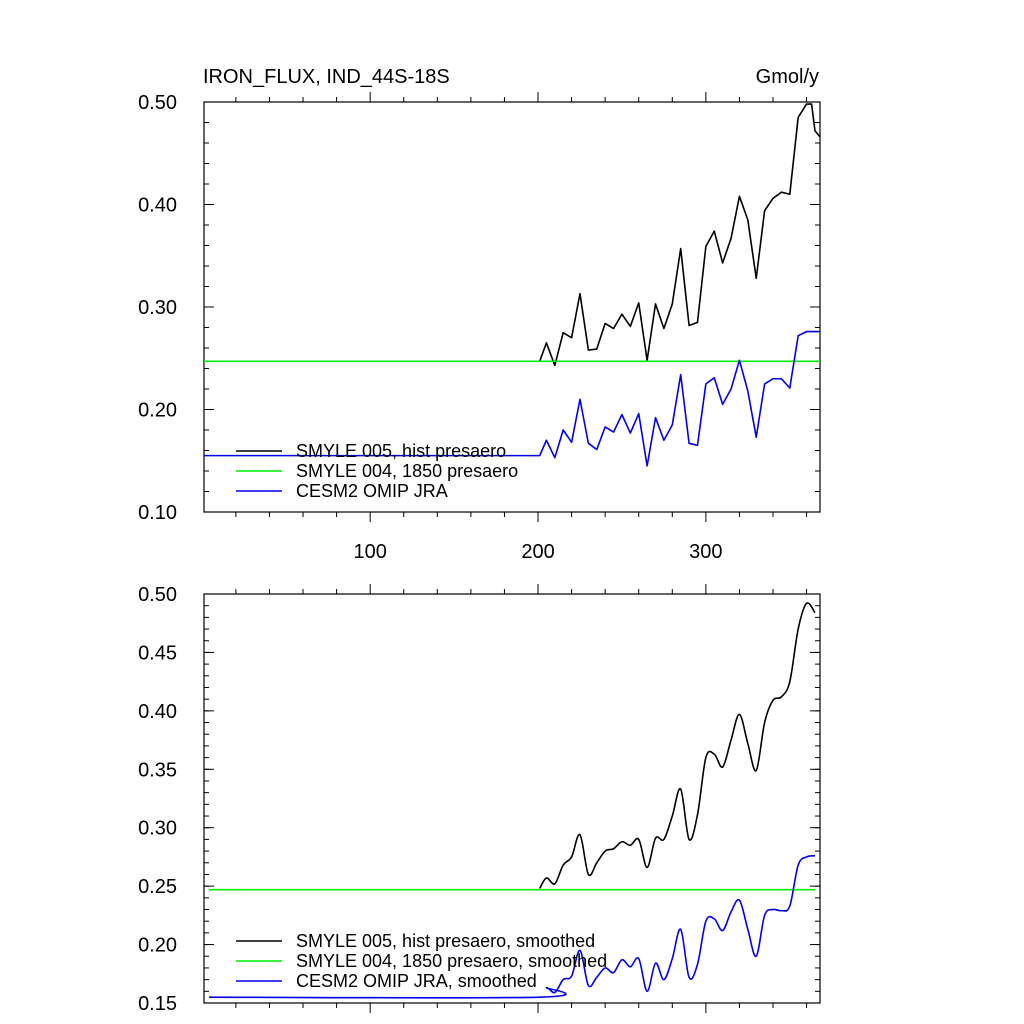 This screenshot has width=1024, height=1024. I want to click on y-tick-label: 0.15, so click(157, 1004).